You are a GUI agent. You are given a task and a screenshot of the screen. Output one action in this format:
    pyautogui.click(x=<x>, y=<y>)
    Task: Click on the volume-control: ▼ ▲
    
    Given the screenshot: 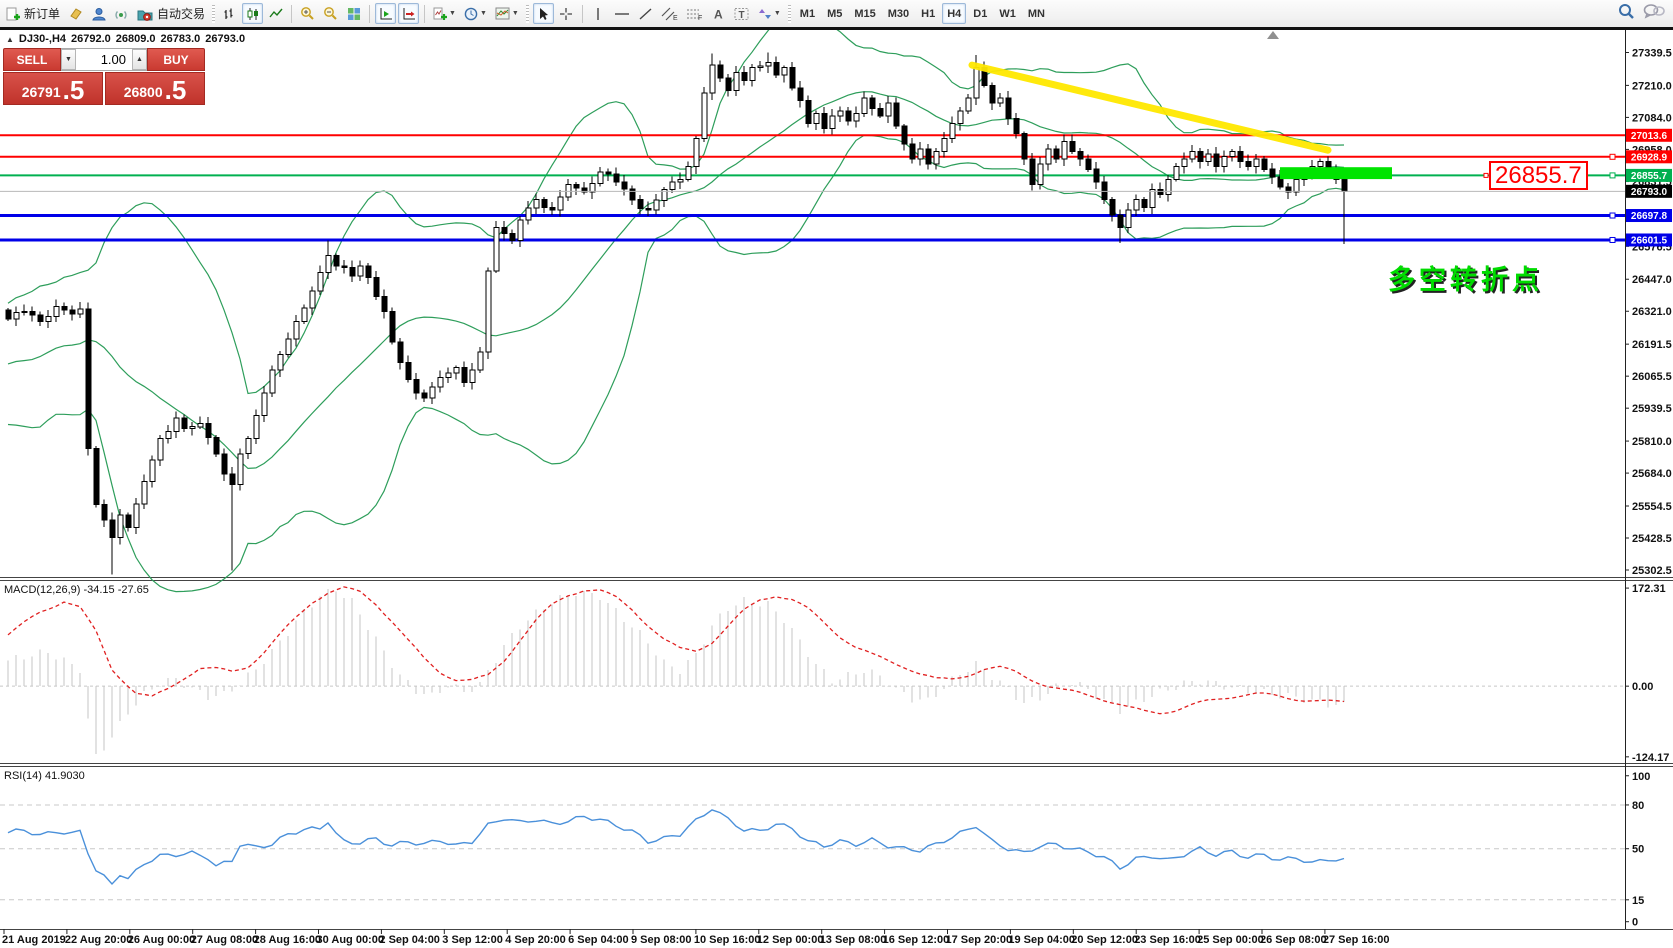 What is the action you would take?
    pyautogui.click(x=104, y=59)
    